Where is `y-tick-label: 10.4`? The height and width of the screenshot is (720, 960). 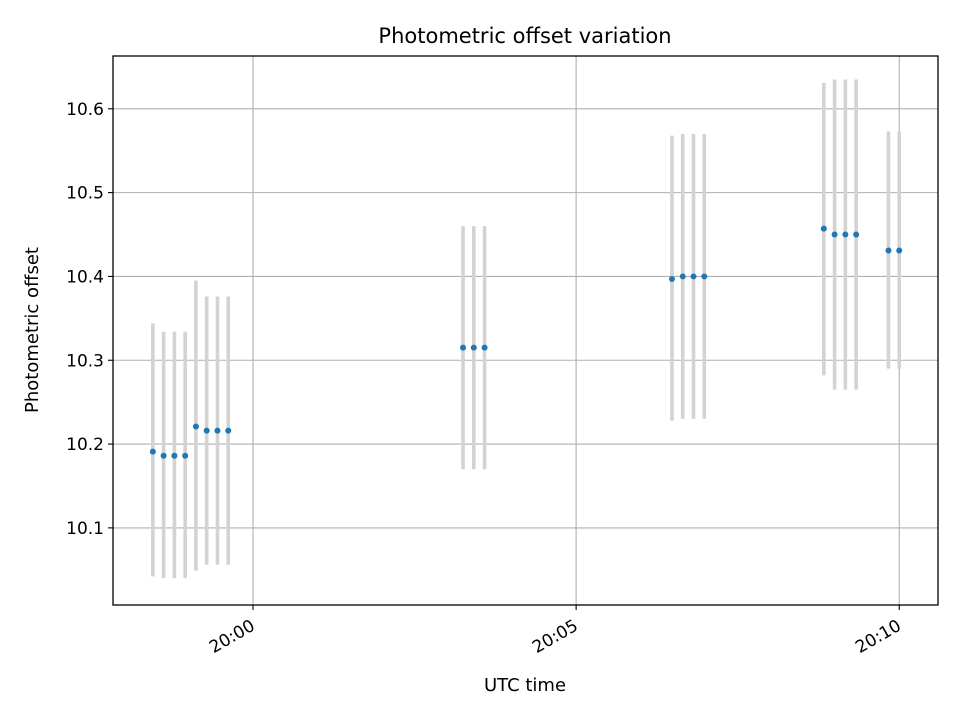 y-tick-label: 10.4 is located at coordinates (85, 277).